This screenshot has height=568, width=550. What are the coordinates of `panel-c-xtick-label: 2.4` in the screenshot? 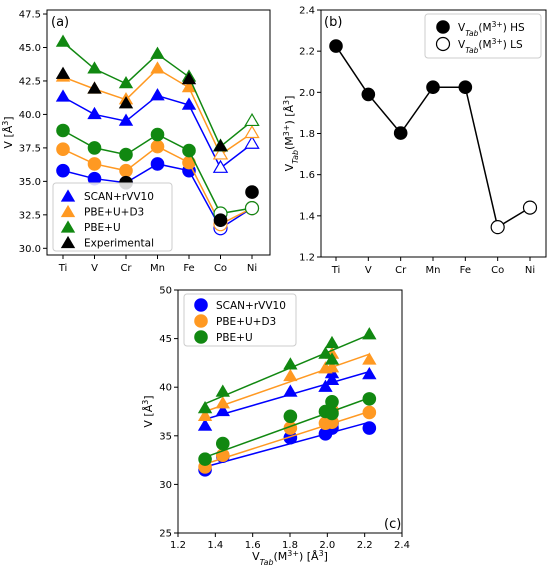 It's located at (402, 545).